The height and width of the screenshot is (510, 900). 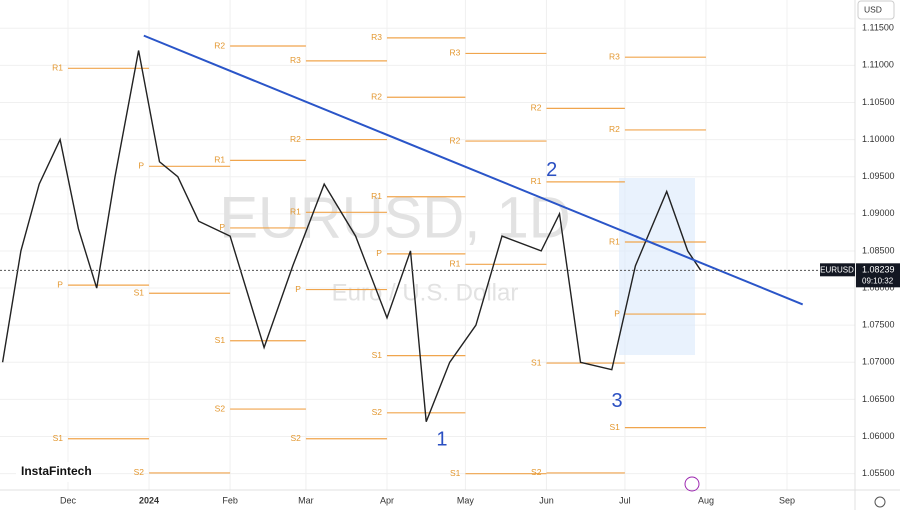 I want to click on symbol-label: EURUSD, so click(x=837, y=269).